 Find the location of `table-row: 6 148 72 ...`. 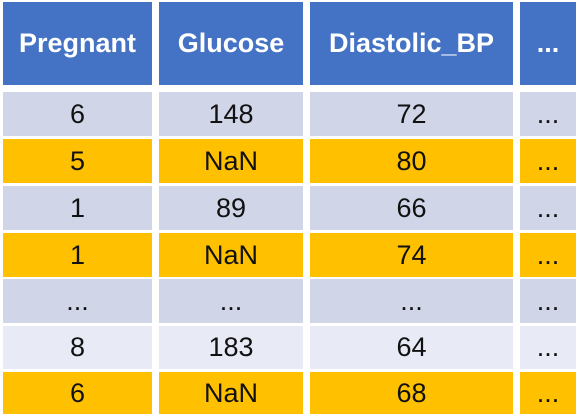

table-row: 6 148 72 ... is located at coordinates (289, 114).